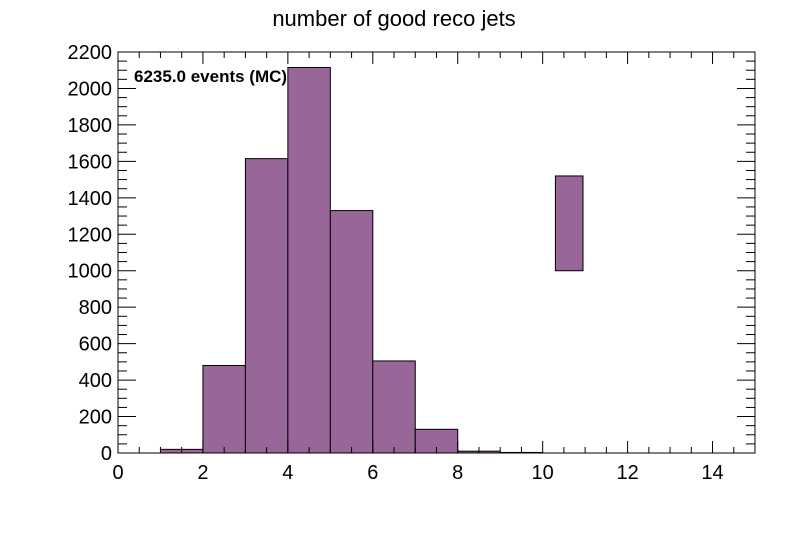 Image resolution: width=788 pixels, height=534 pixels. What do you see at coordinates (627, 473) in the screenshot?
I see `x-tick-label: 12` at bounding box center [627, 473].